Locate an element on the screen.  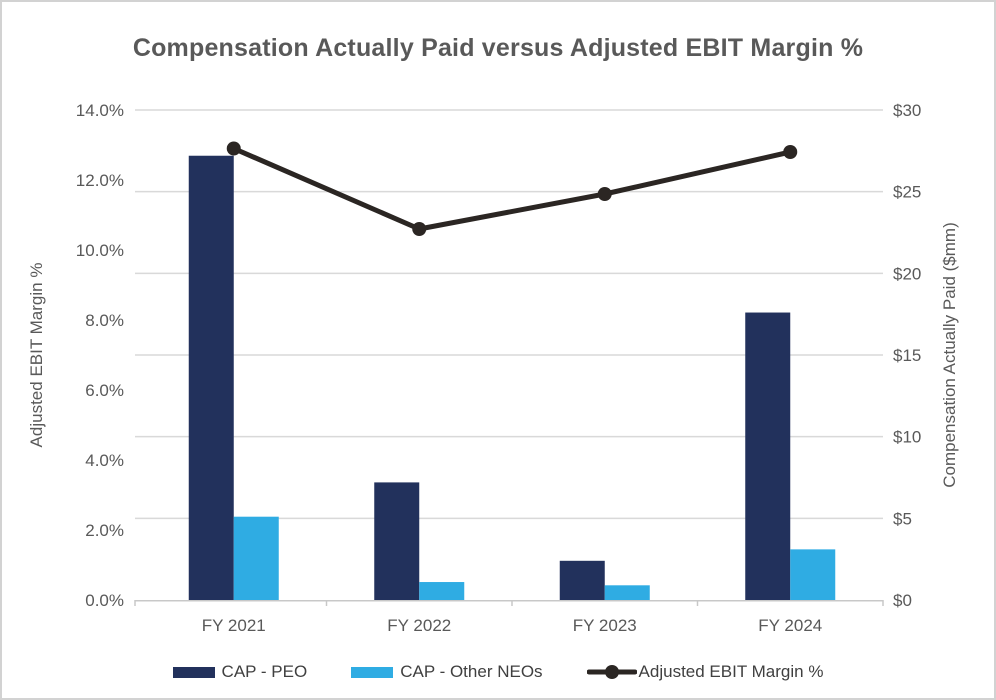
left-axis-tick-label: 4.0% is located at coordinates (104, 460).